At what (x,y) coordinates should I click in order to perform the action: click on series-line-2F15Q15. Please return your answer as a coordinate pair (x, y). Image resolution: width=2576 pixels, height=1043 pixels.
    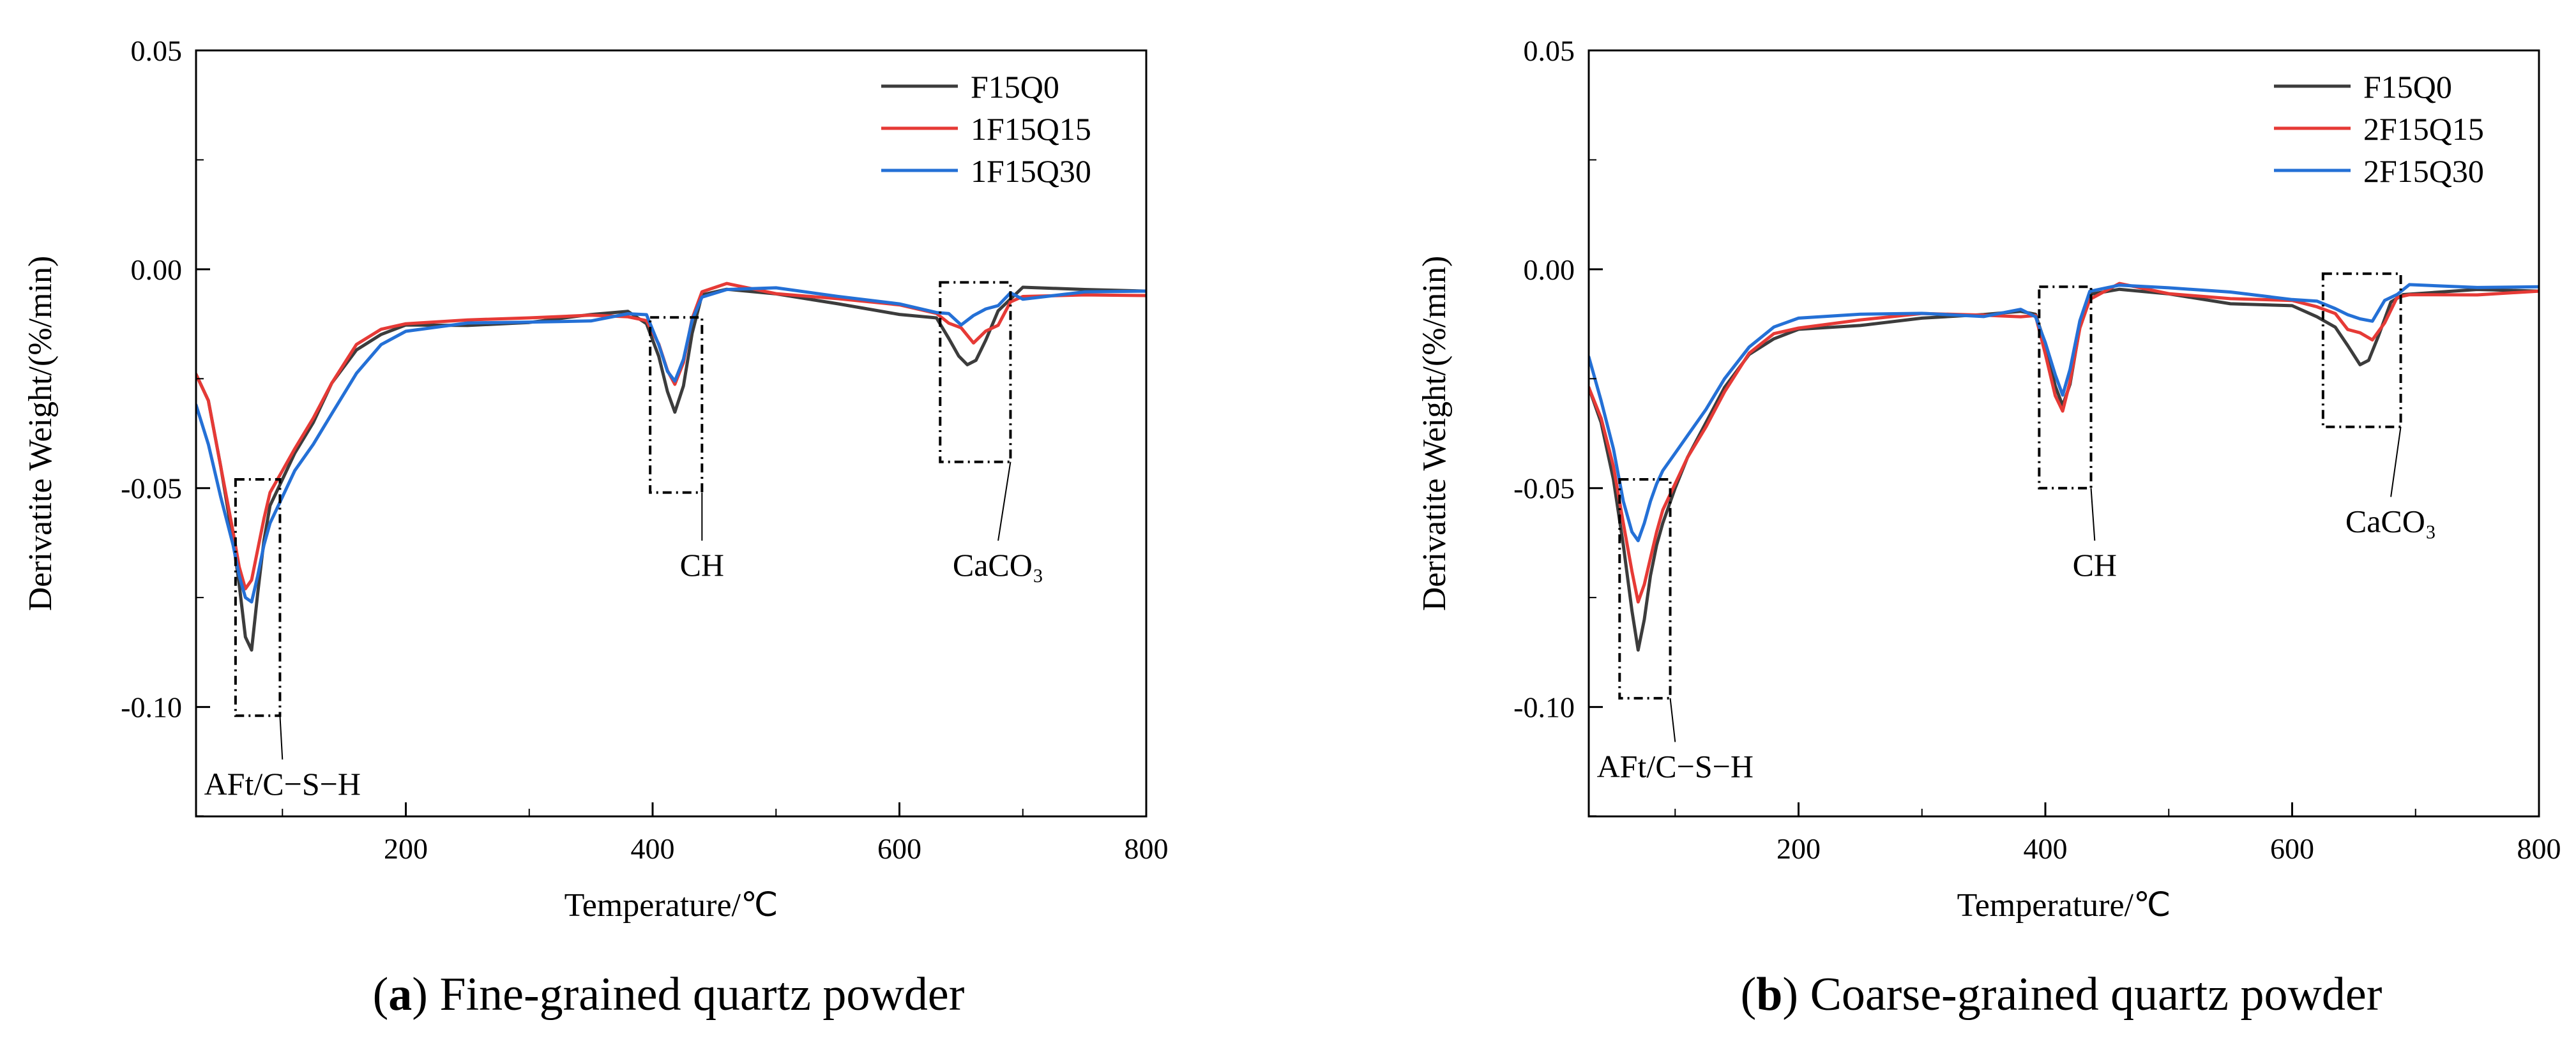
    Looking at the image, I should click on (2064, 442).